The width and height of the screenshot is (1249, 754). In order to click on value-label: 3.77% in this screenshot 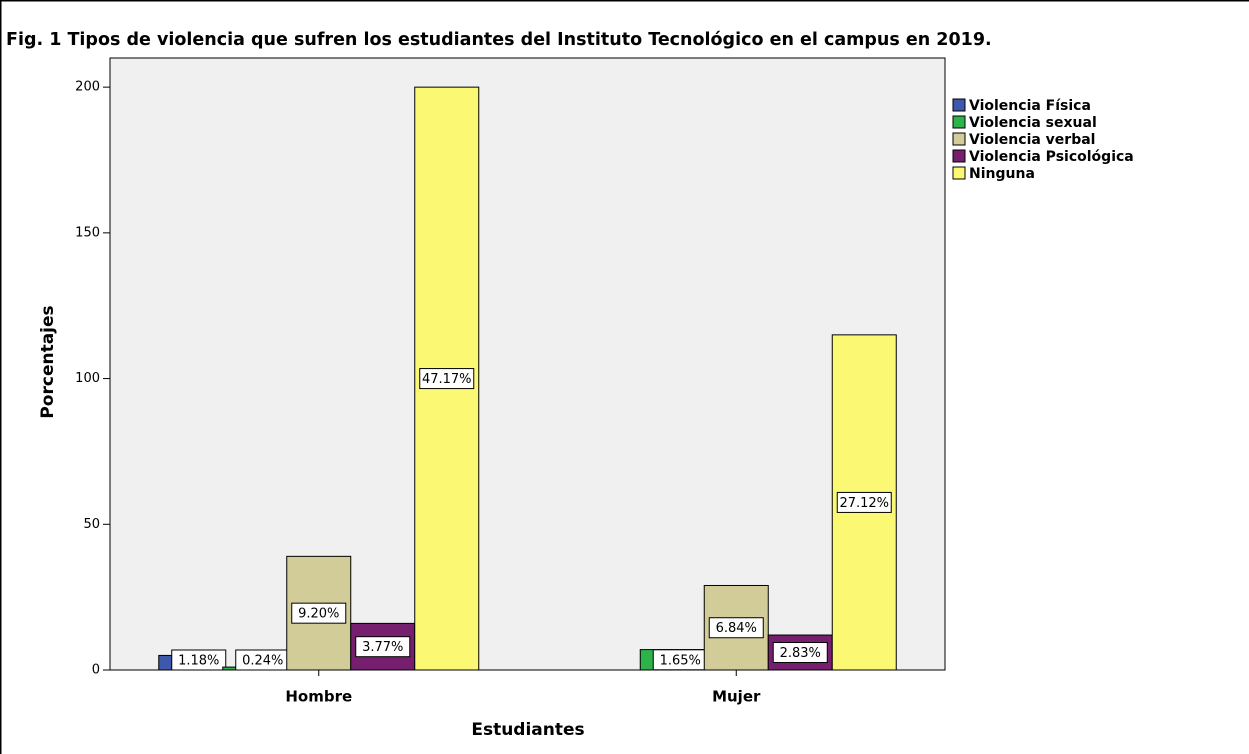, I will do `click(382, 647)`.